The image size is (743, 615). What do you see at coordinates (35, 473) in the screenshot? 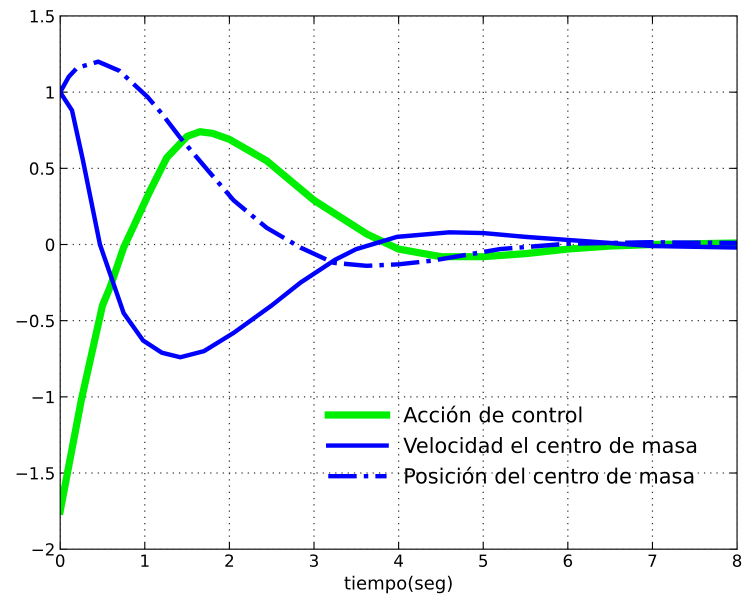
I see `y-tick-label: −1.5` at bounding box center [35, 473].